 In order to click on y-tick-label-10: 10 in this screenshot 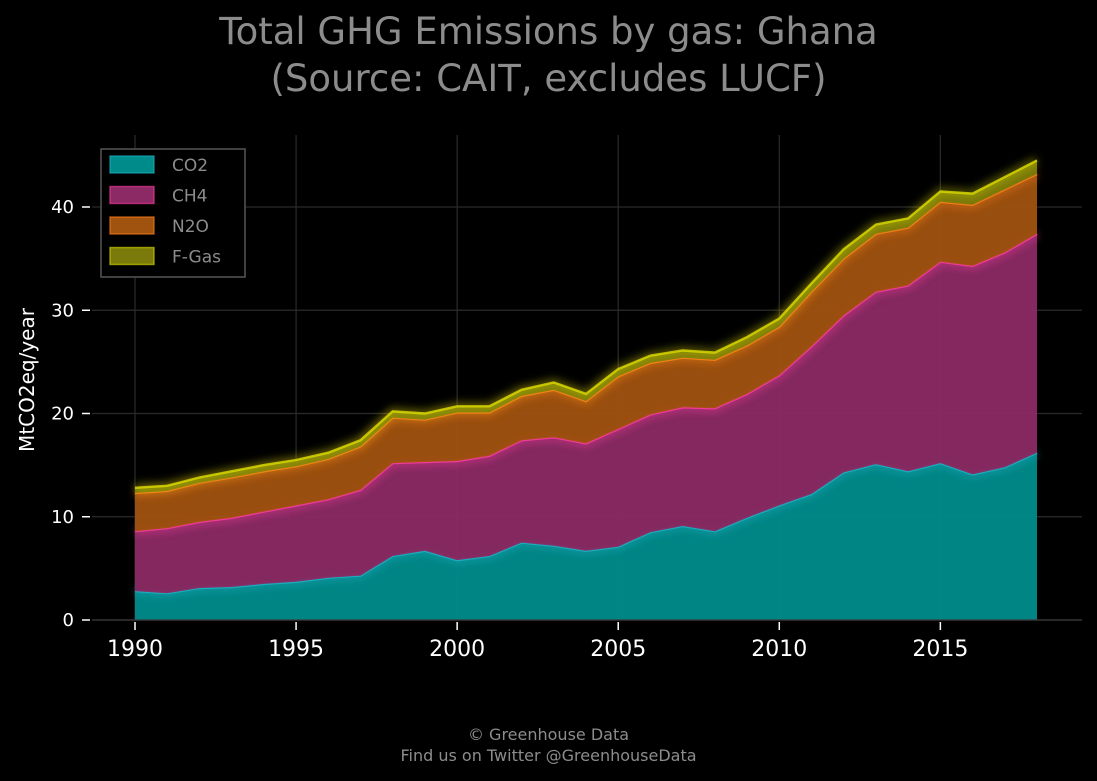, I will do `click(62, 517)`.